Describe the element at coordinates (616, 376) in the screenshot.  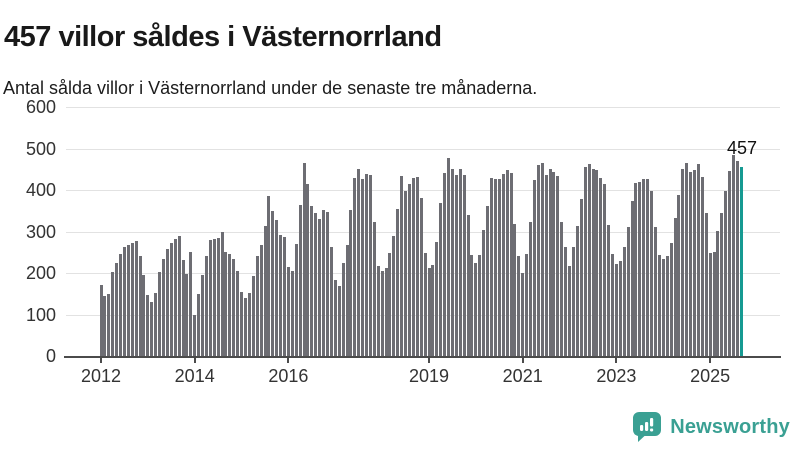
I see `x-axis-label: 2023` at that location.